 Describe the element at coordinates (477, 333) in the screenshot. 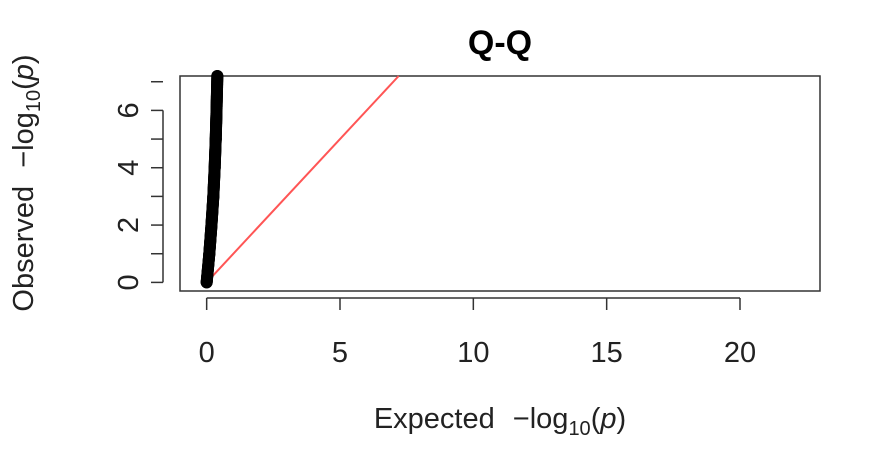

I see `x-axis: 0 5 10 15 20` at that location.